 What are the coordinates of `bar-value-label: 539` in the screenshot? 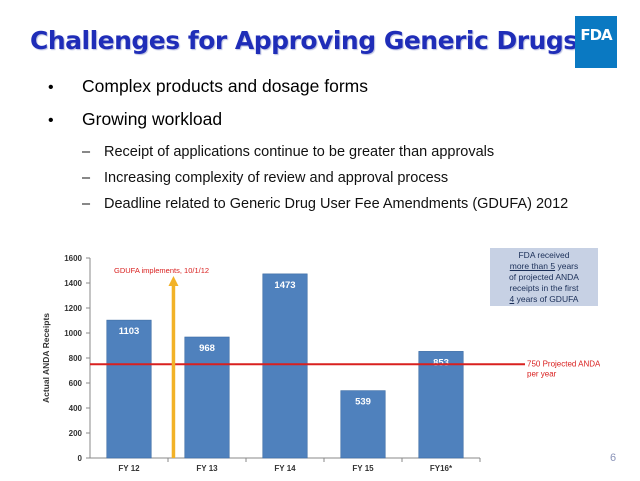 It's located at (363, 402).